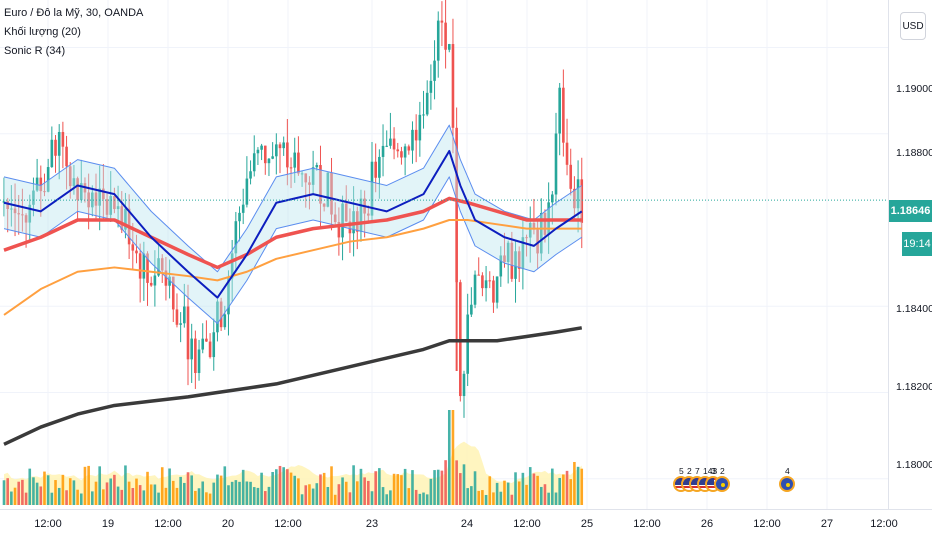  I want to click on currency-button: USD, so click(913, 26).